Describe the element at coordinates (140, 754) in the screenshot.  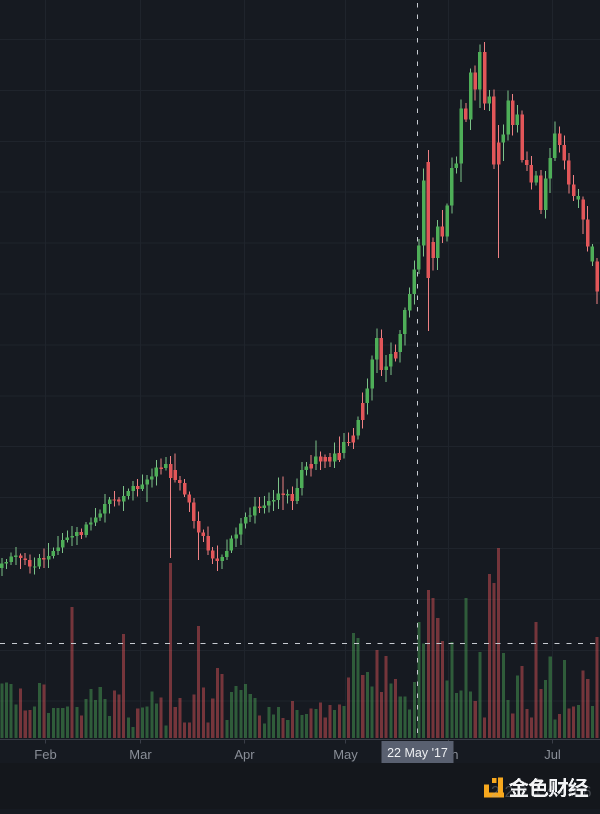
I see `svg-text: Mar` at that location.